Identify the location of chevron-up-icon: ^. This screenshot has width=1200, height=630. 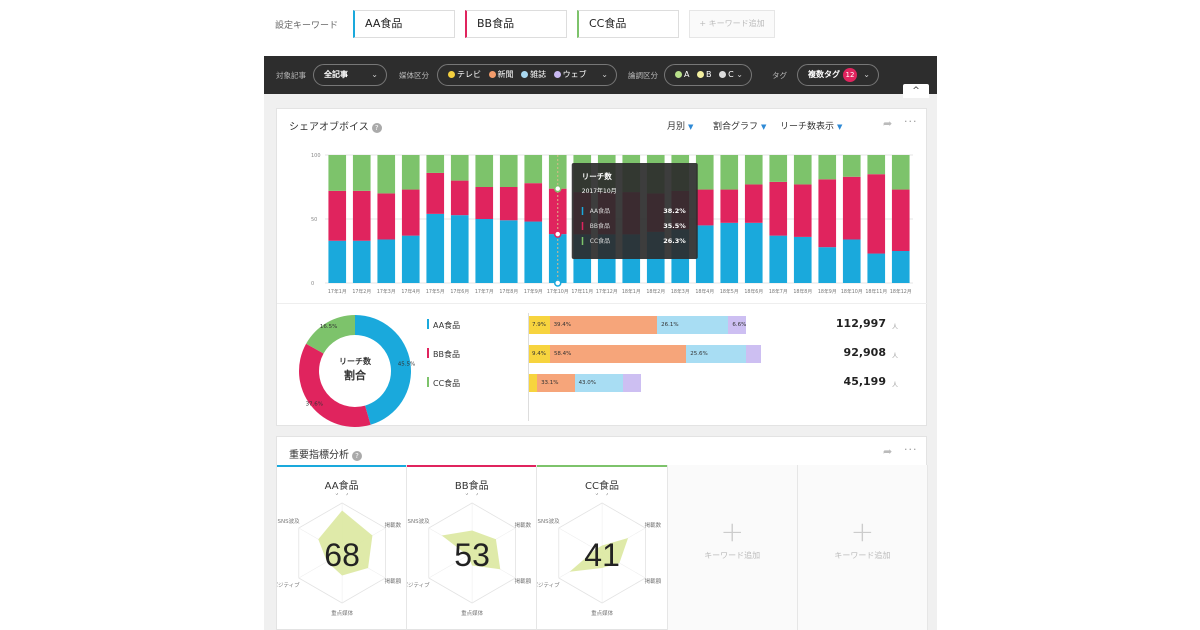
(916, 91).